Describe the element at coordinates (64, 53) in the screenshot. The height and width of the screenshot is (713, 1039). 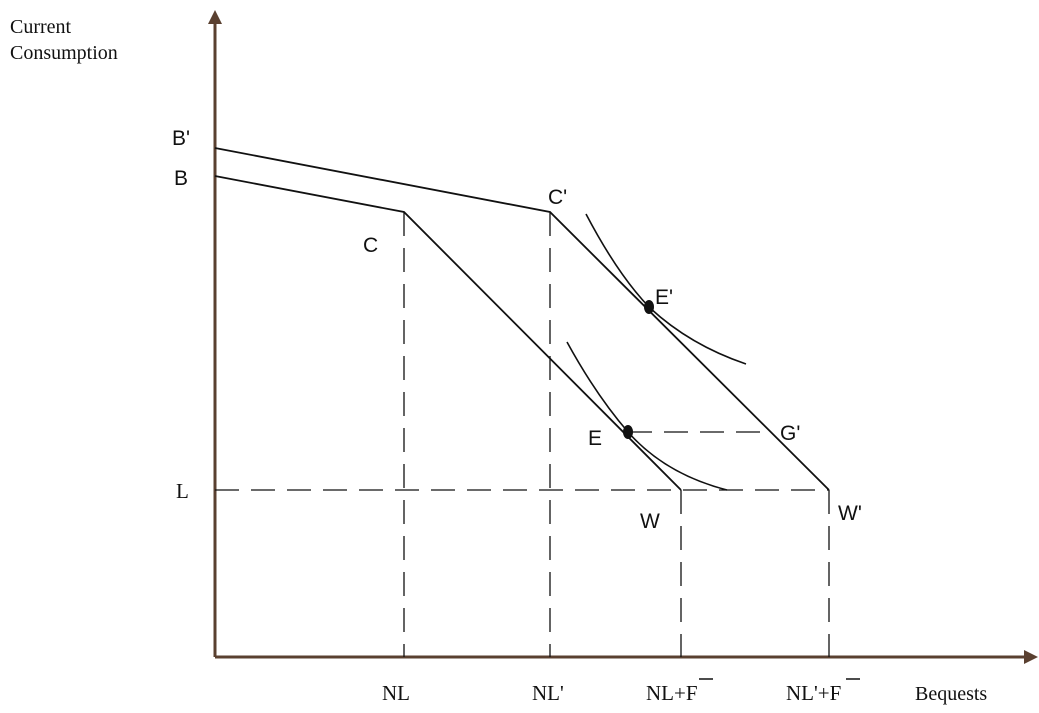
I see `y-axis-label-line2: Consumption` at that location.